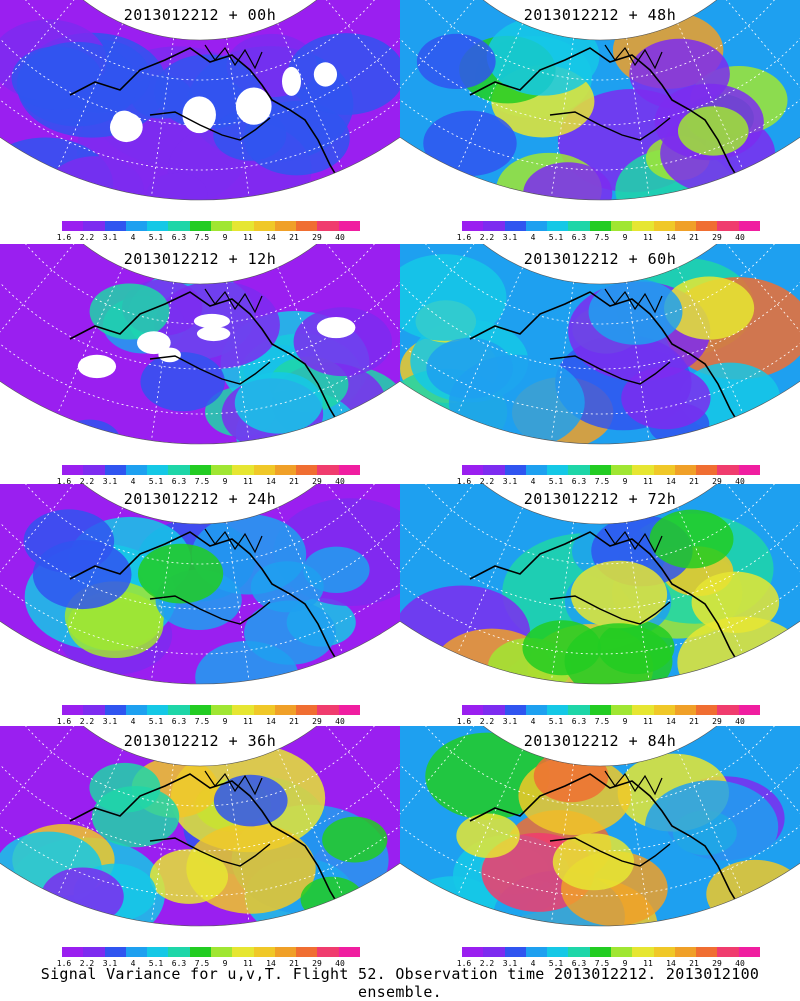 Image resolution: width=800 pixels, height=1001 pixels. What do you see at coordinates (212, 321) in the screenshot?
I see `missing-data-area` at bounding box center [212, 321].